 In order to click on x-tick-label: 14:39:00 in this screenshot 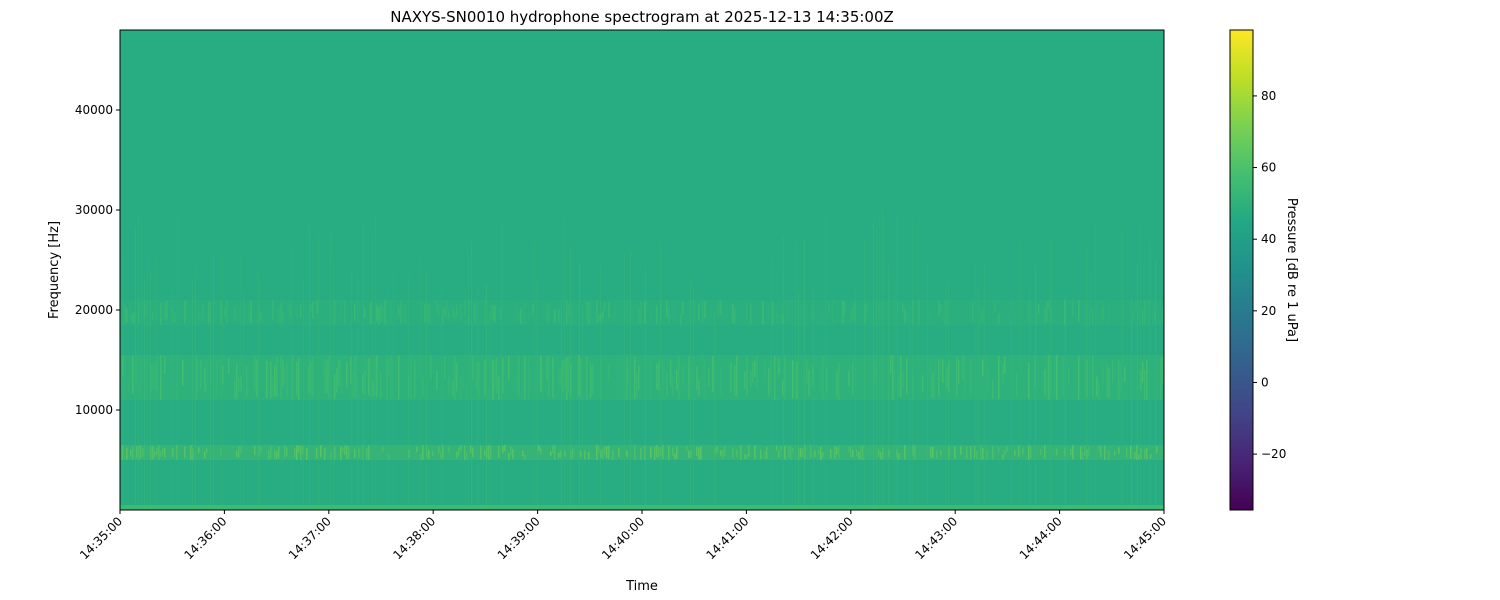, I will do `click(519, 538)`.